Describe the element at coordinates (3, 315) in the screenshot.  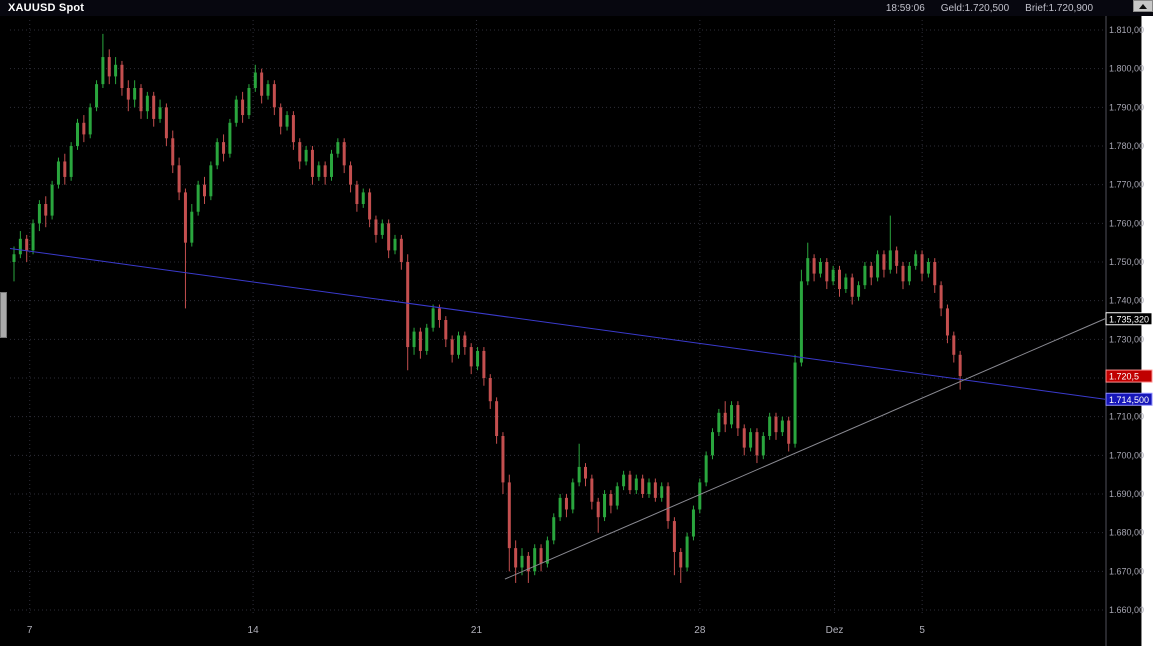
I see `splitter-handle` at that location.